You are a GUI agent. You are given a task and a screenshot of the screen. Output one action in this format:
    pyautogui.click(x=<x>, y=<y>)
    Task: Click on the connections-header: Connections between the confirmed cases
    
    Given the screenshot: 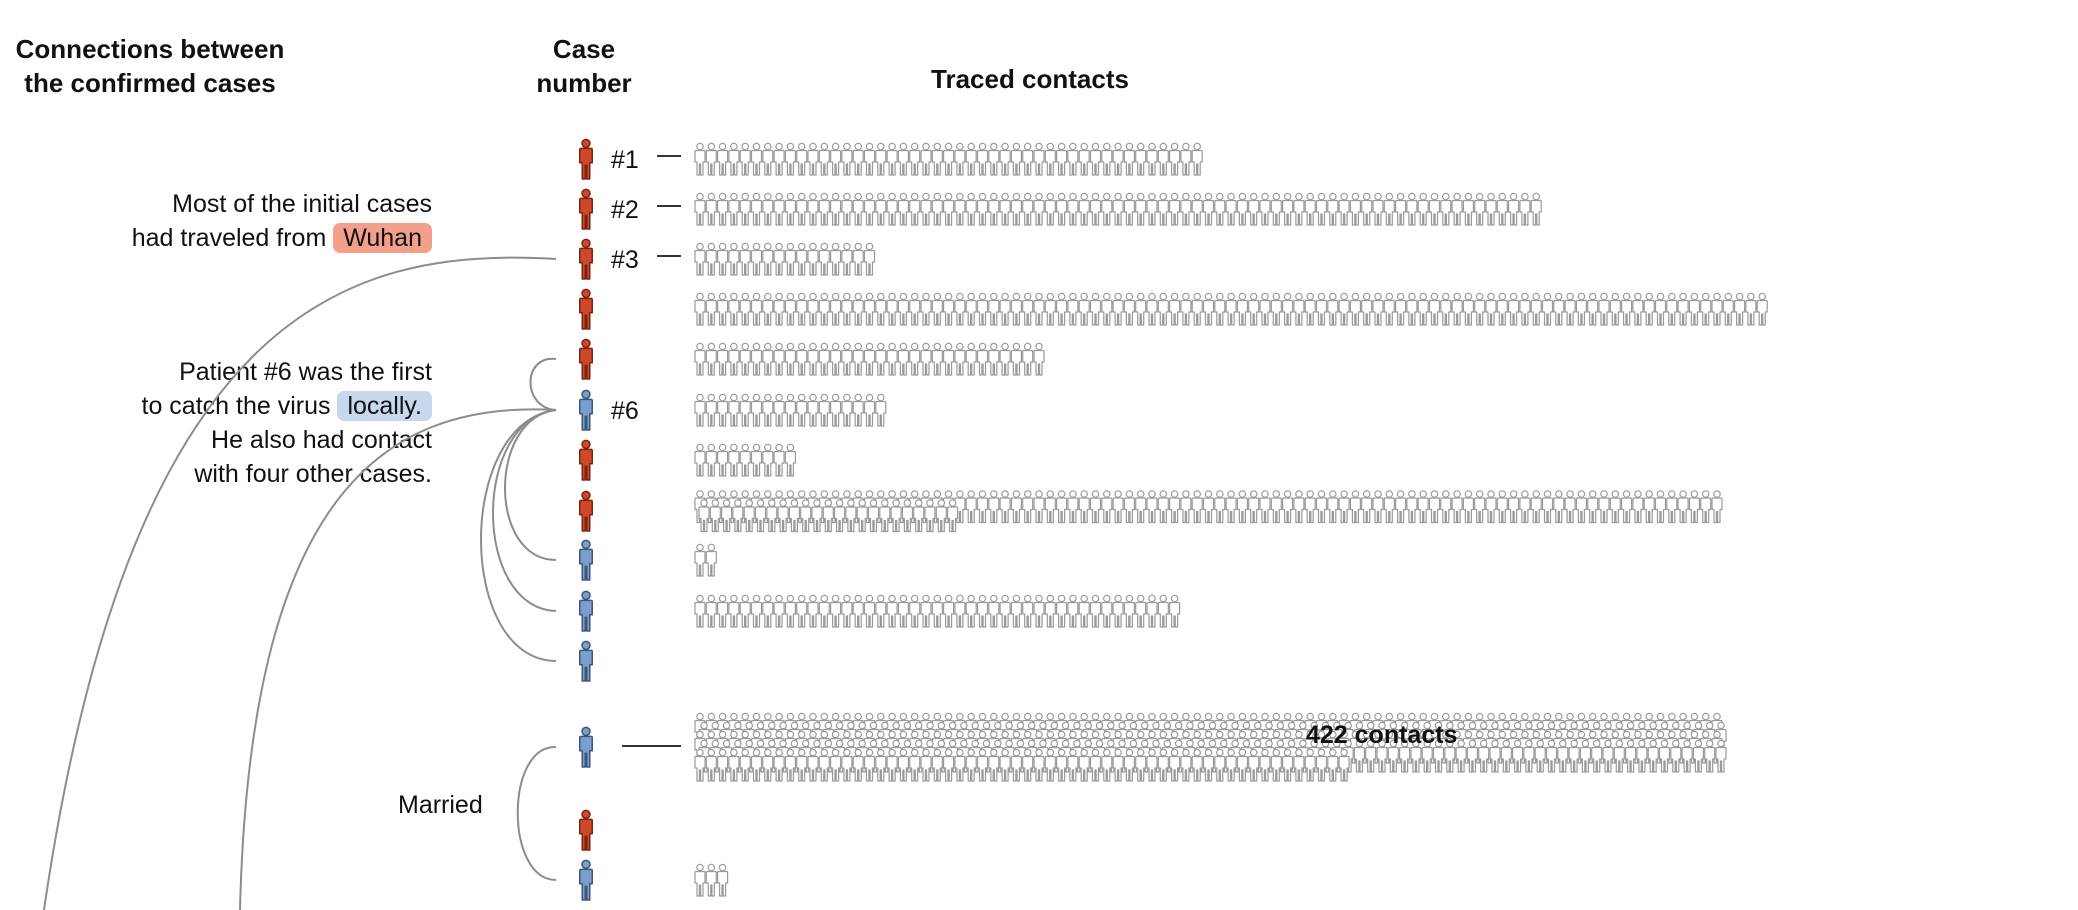 What is the action you would take?
    pyautogui.click(x=150, y=66)
    